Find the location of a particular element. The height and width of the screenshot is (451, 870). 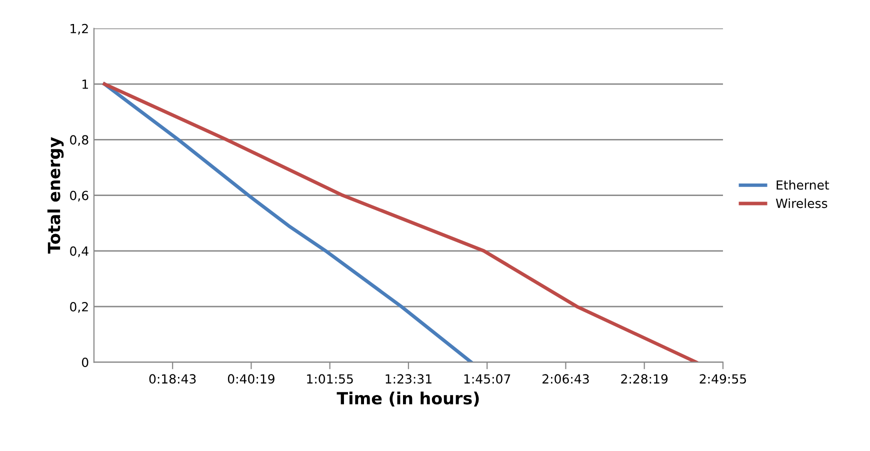

y-tick-label: 1,2 is located at coordinates (79, 29).